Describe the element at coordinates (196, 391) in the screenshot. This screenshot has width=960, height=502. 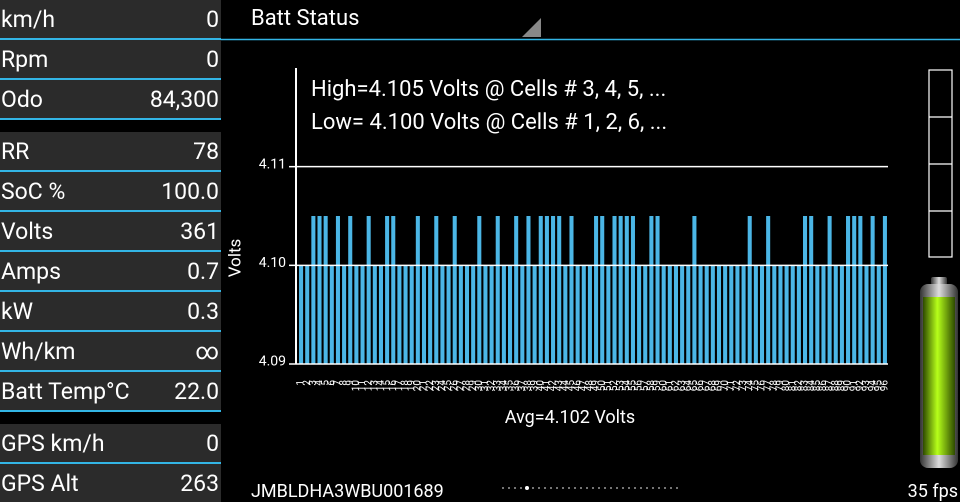
I see `gauge-value: 22.0` at that location.